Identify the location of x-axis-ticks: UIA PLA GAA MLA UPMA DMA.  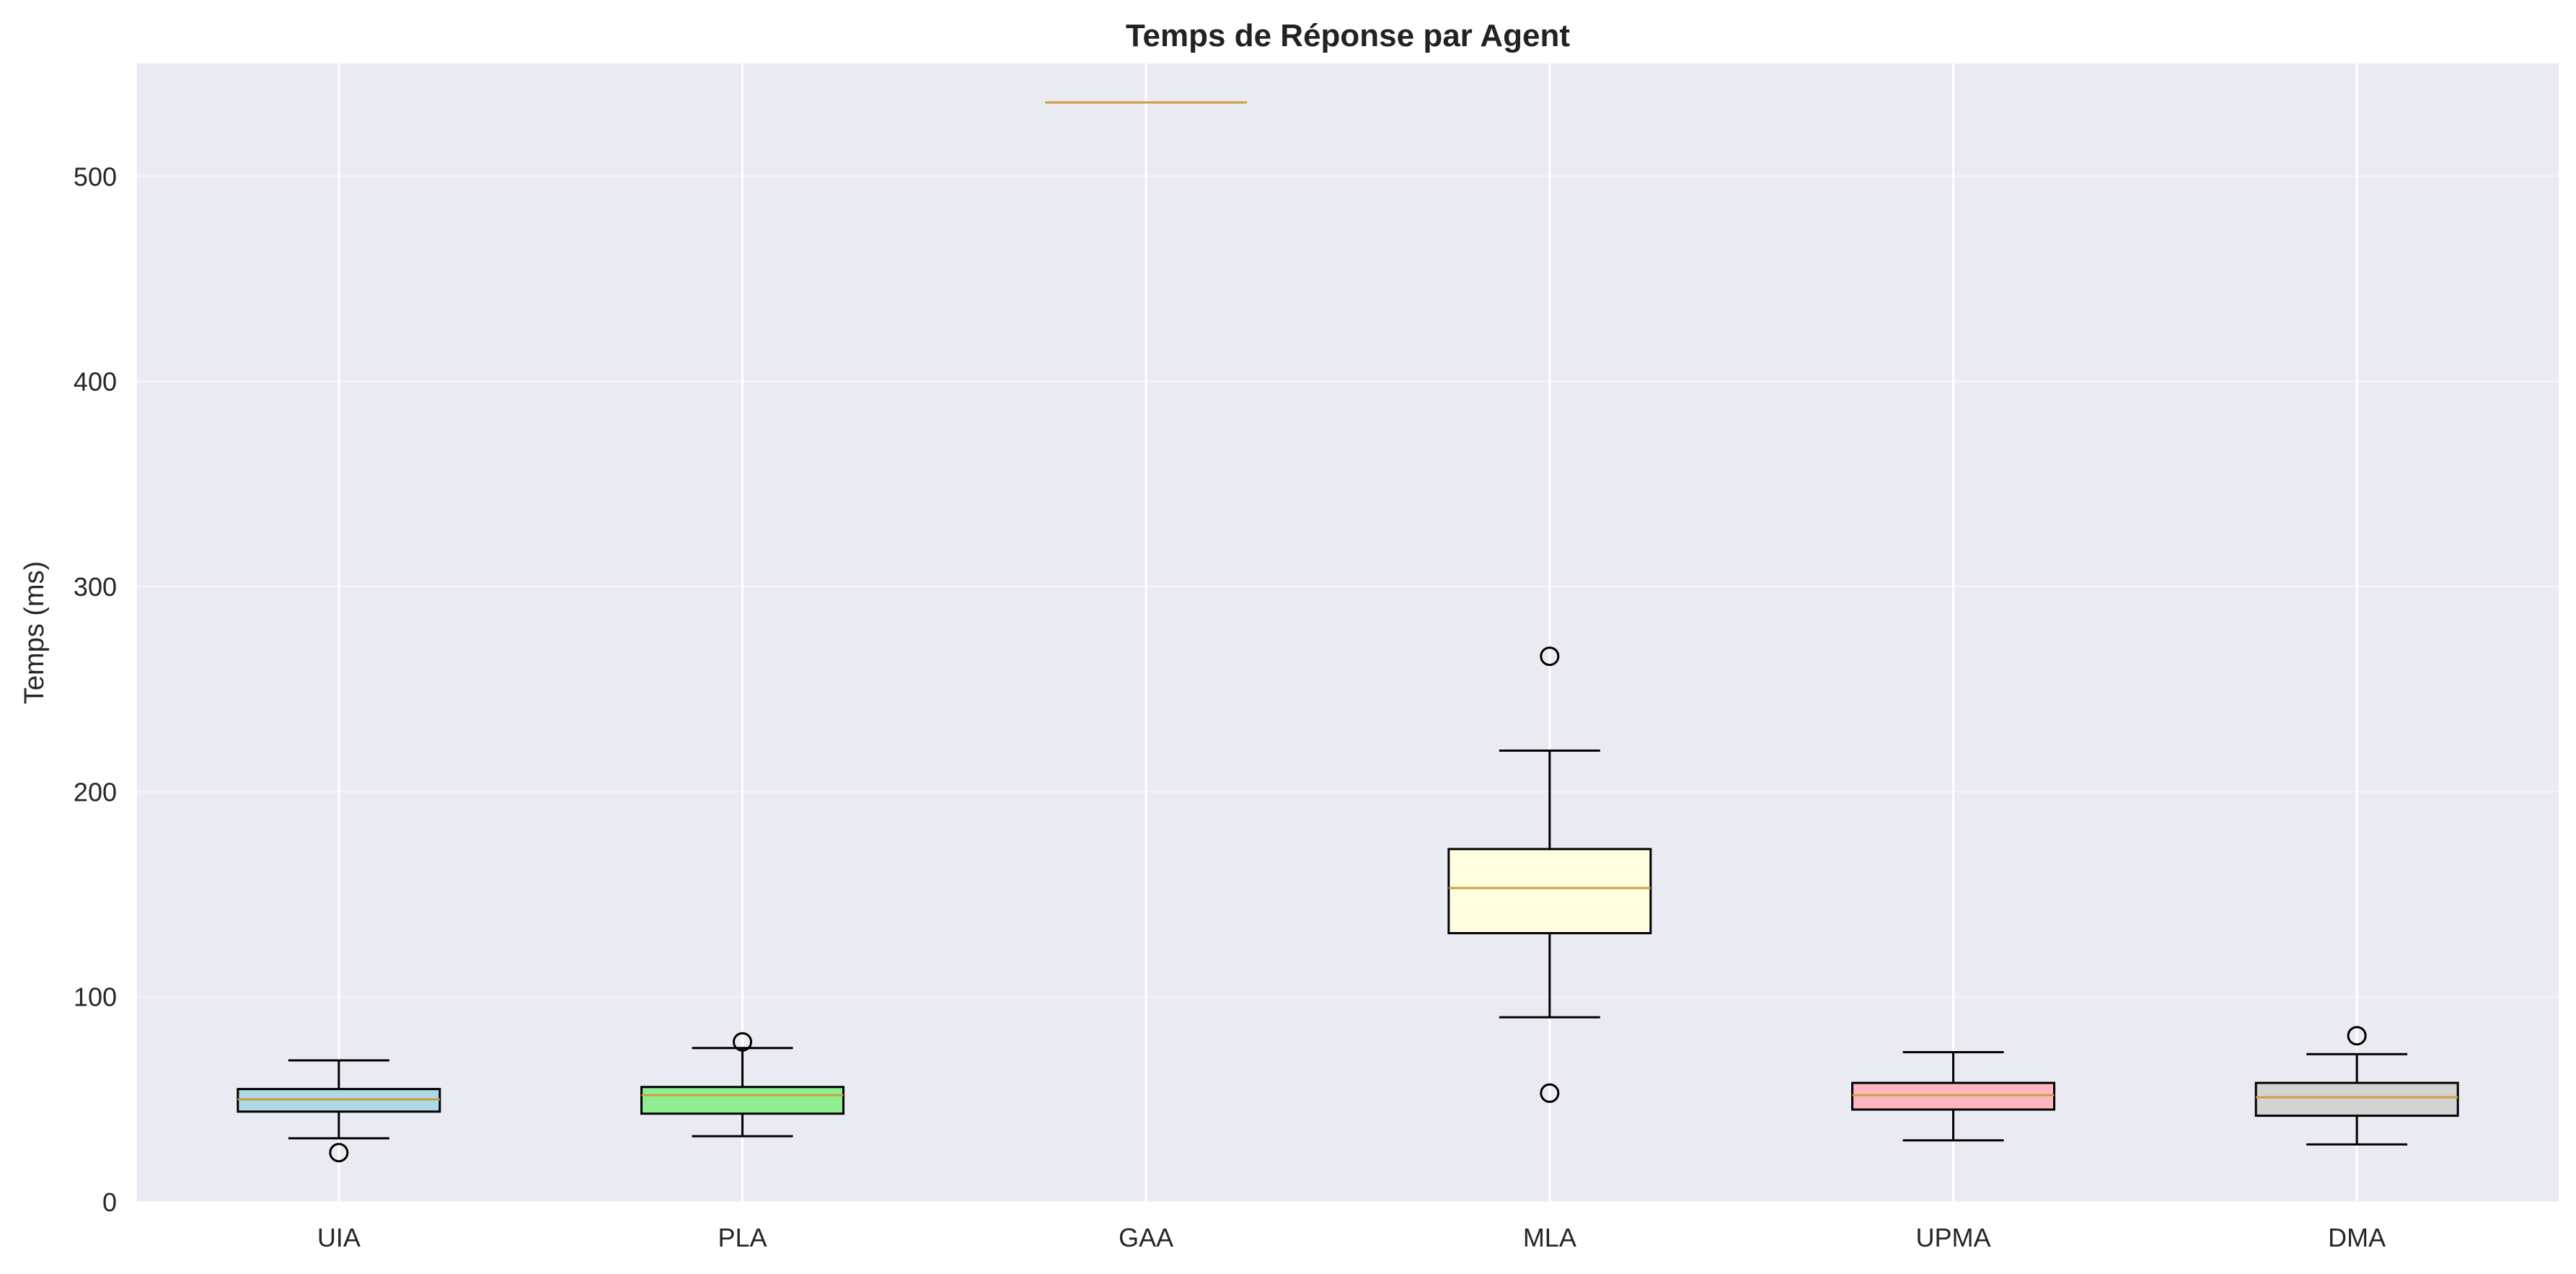
(1351, 1238).